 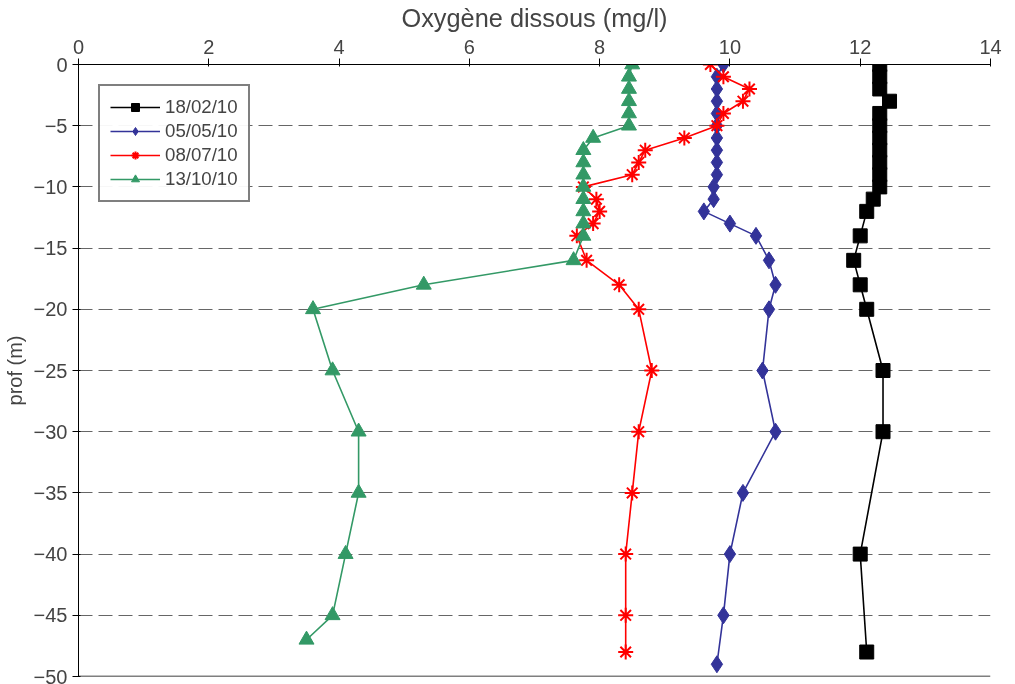 I want to click on x-tick-label: 0, so click(x=78, y=46).